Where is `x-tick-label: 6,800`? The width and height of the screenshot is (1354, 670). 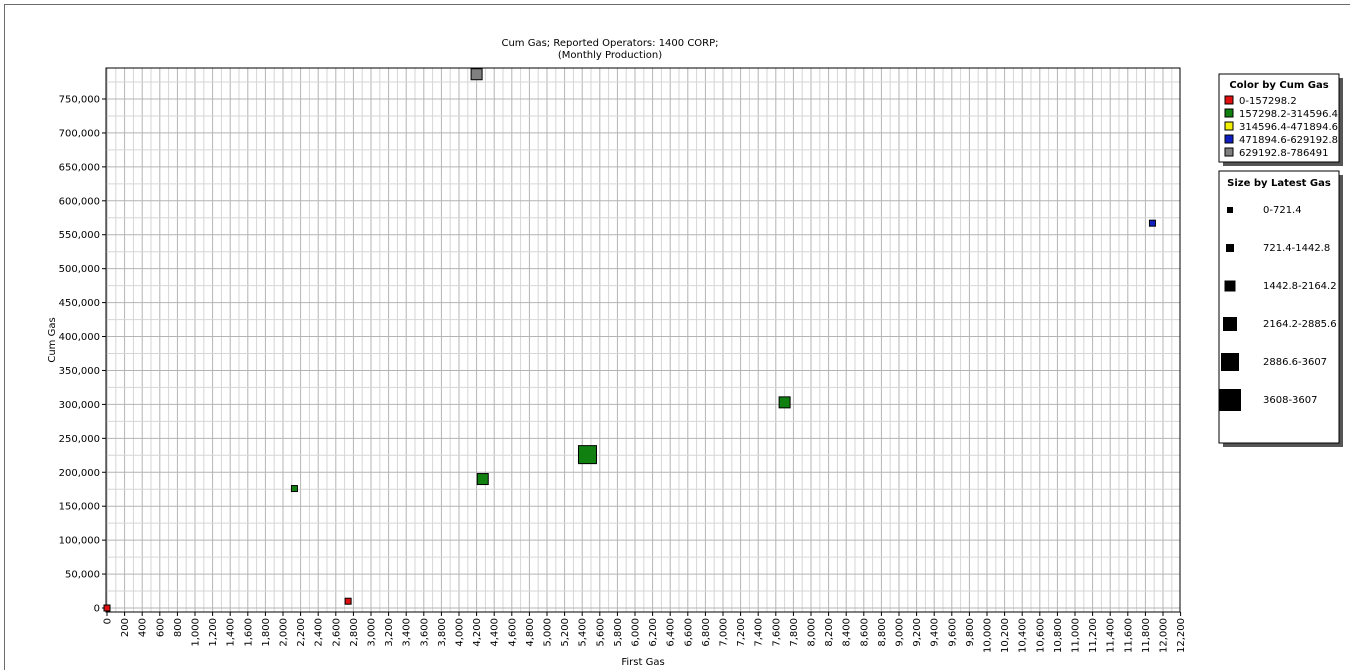 x-tick-label: 6,800 is located at coordinates (706, 632).